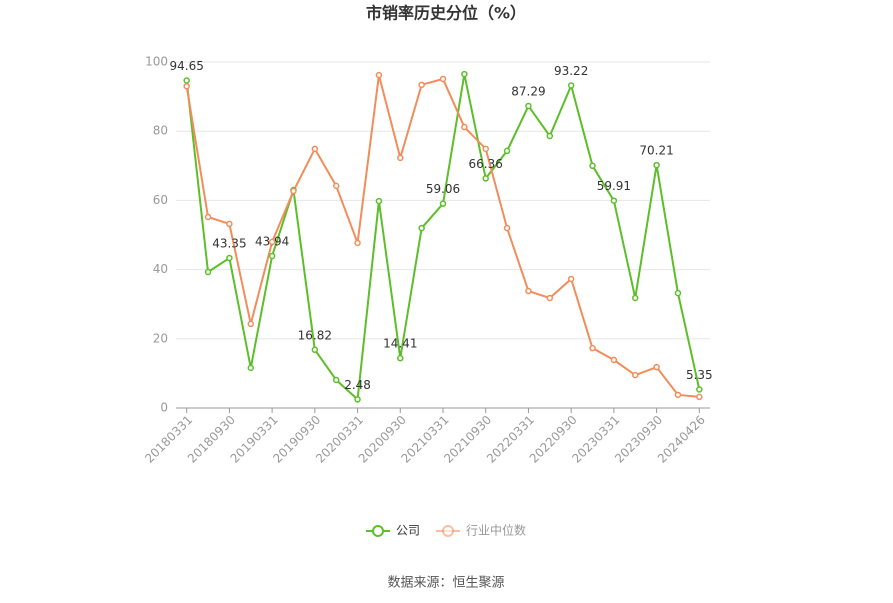 The width and height of the screenshot is (893, 603). Describe the element at coordinates (699, 375) in the screenshot. I see `data-label: 5.35` at that location.